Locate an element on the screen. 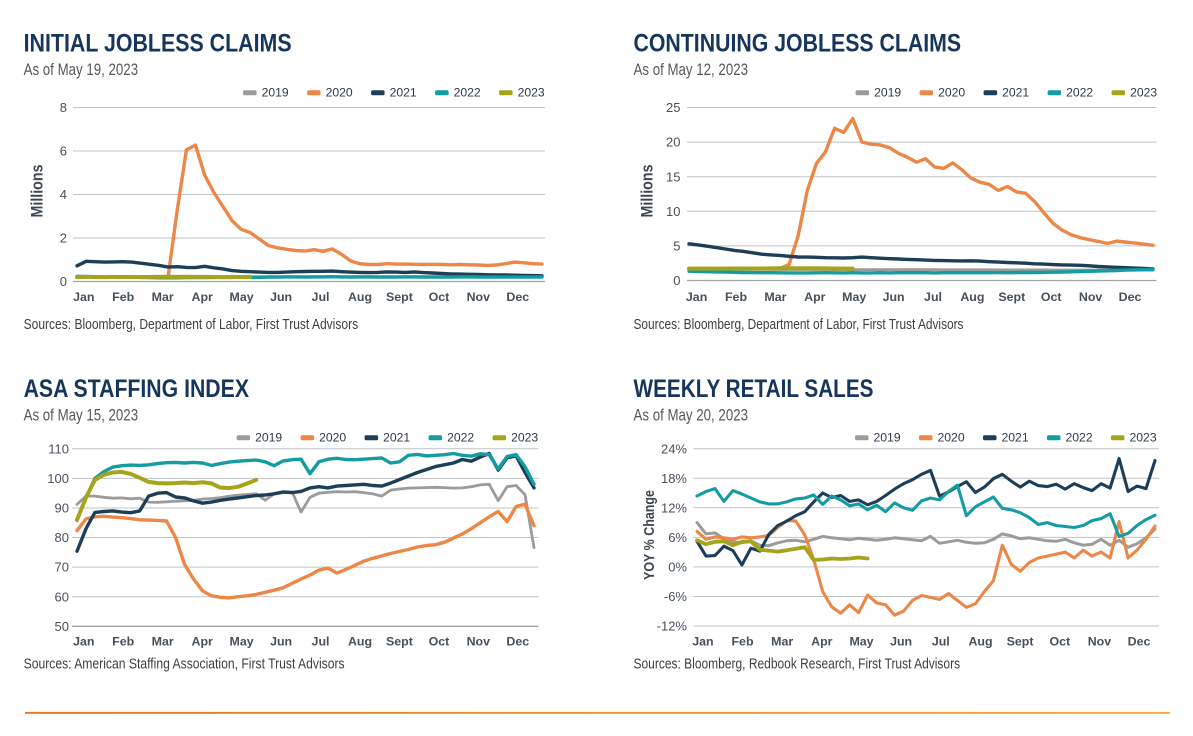 The image size is (1193, 736). svg-text: 12% is located at coordinates (674, 507).